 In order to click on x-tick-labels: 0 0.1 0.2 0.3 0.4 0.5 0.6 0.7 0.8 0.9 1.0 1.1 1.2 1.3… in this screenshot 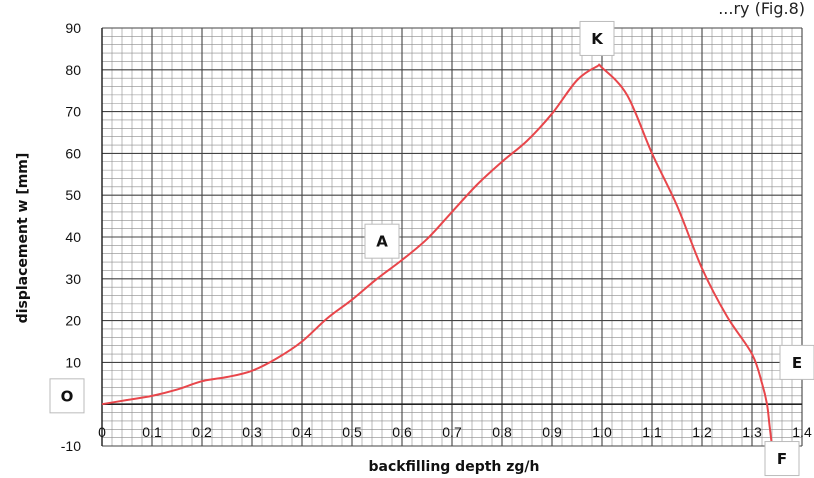, I will do `click(455, 432)`.